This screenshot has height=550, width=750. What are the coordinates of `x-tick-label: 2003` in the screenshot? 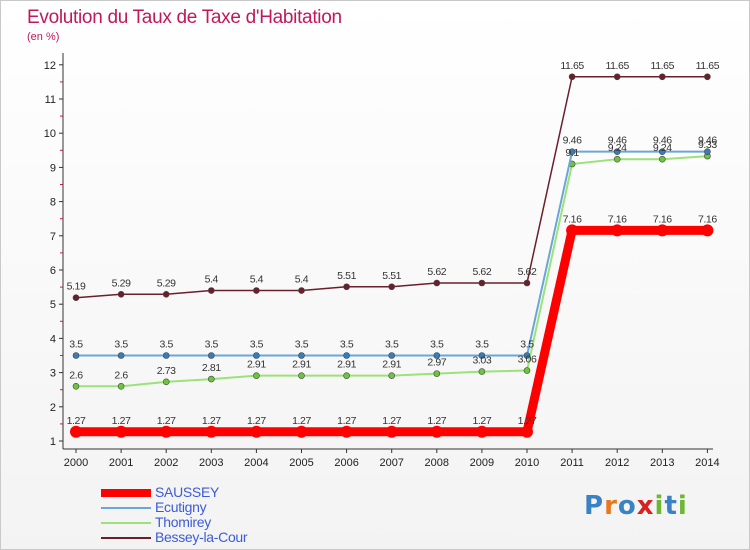 It's located at (211, 463).